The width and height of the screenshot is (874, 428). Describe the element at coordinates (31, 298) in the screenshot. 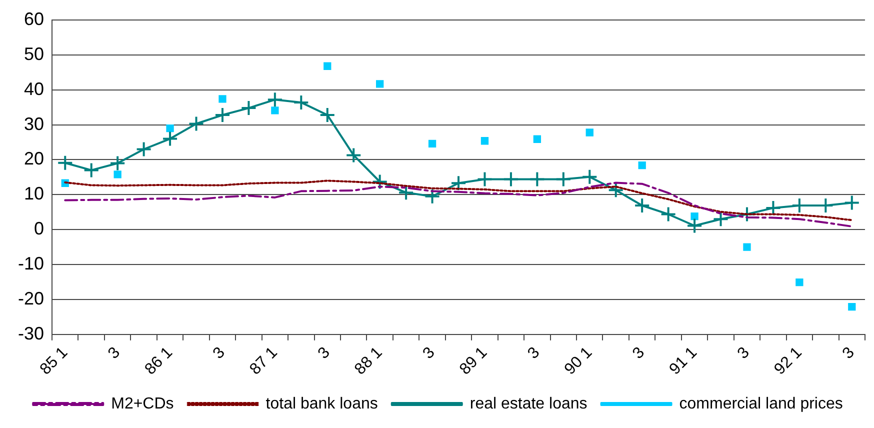

I see `y-tick-label: -20` at that location.